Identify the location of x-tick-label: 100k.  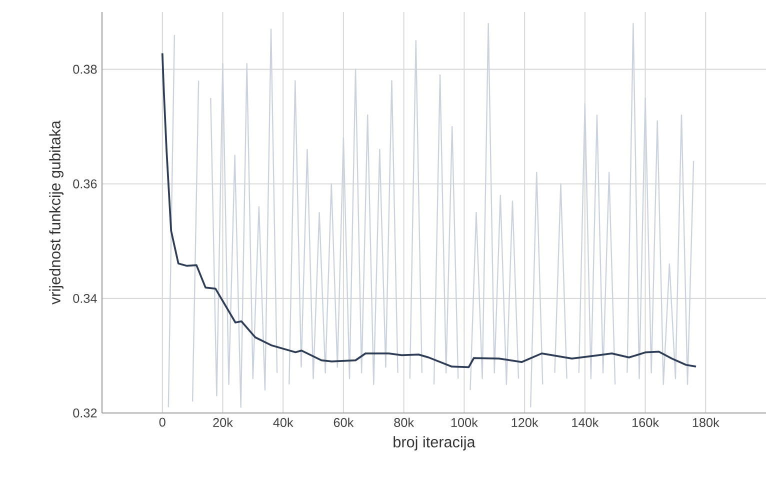
(464, 423).